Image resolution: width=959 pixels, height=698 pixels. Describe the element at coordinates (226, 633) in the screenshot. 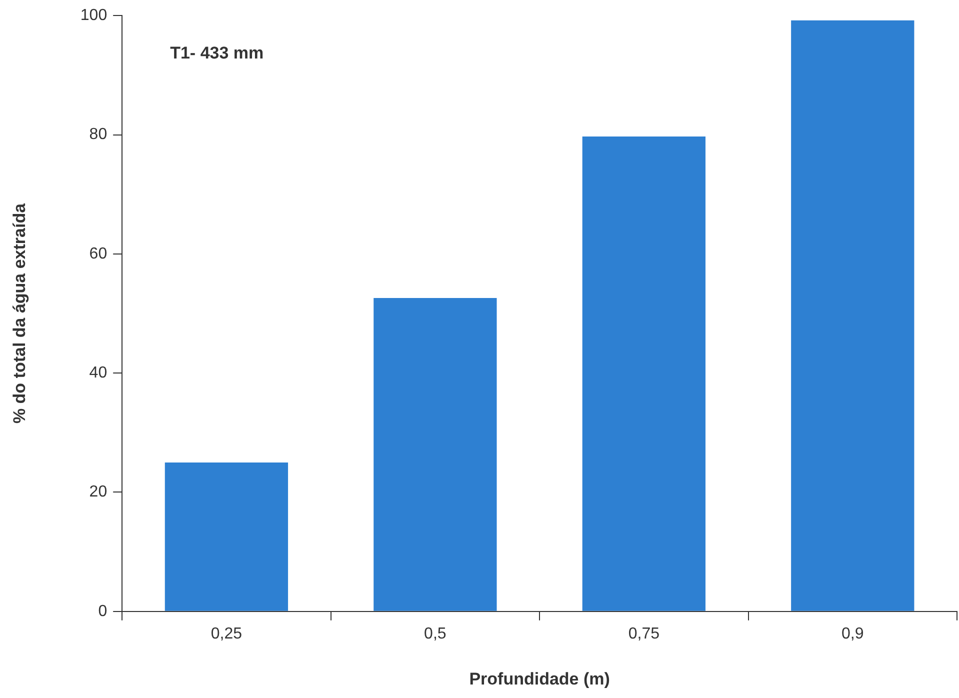

I see `x-tick-label: 0,25` at that location.